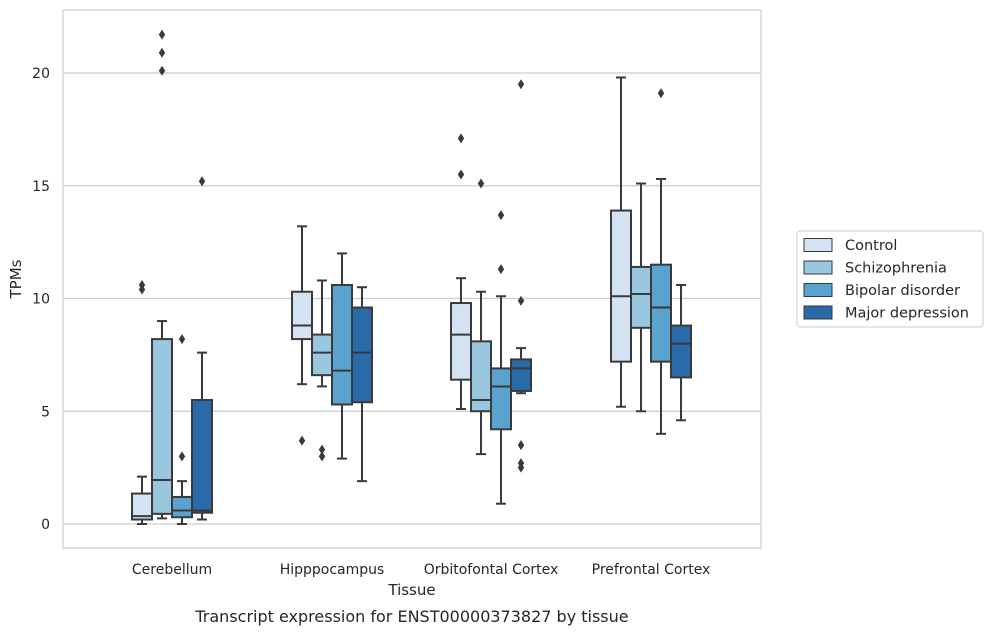  What do you see at coordinates (871, 246) in the screenshot?
I see `legend-label: Control` at bounding box center [871, 246].